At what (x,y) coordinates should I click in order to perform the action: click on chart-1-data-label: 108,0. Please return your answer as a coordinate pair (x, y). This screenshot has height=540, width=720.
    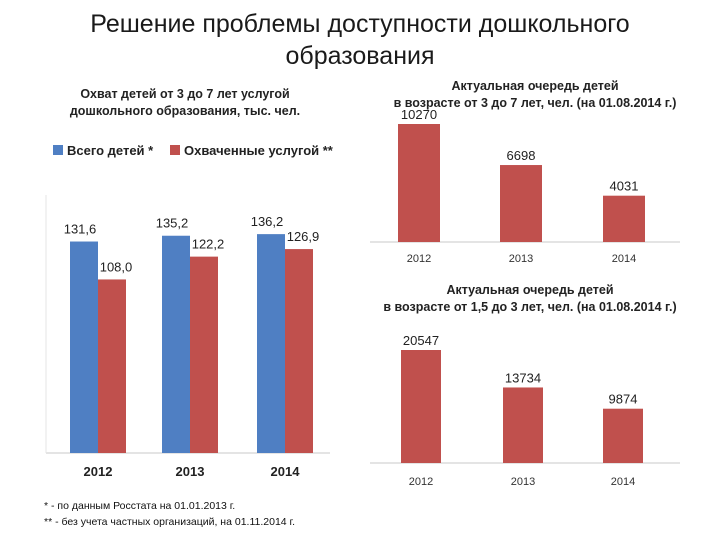
    Looking at the image, I should click on (116, 266).